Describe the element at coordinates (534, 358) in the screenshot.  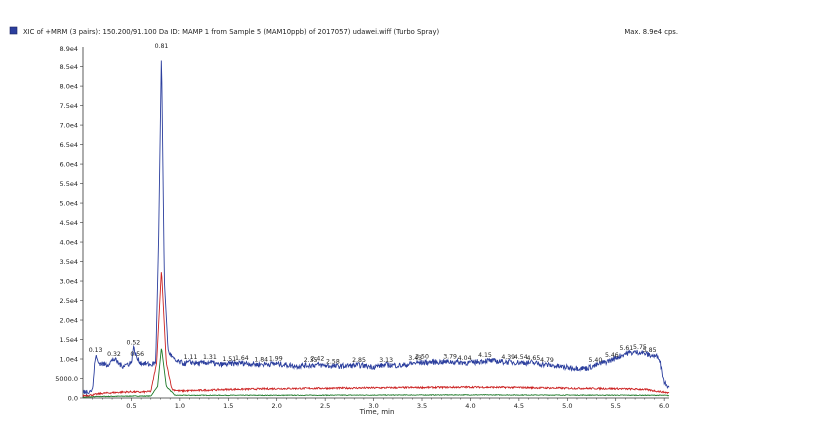
I see `peak-label: 4.65` at that location.